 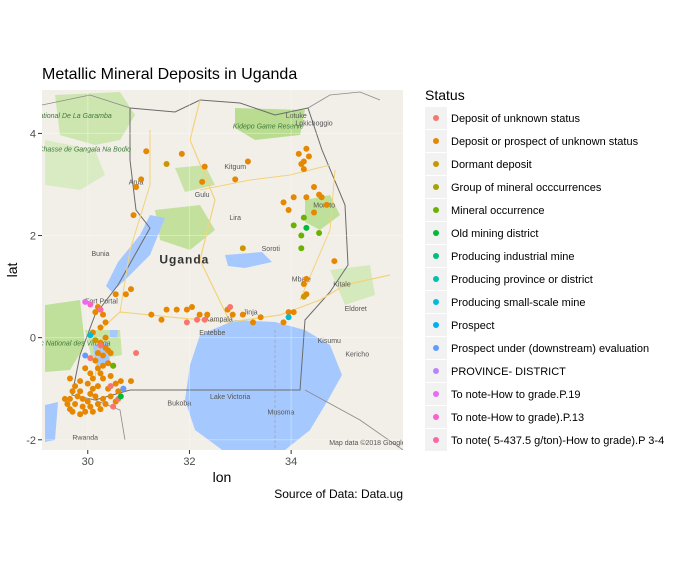 What do you see at coordinates (110, 352) in the screenshot?
I see `data-point-s0-p58` at bounding box center [110, 352].